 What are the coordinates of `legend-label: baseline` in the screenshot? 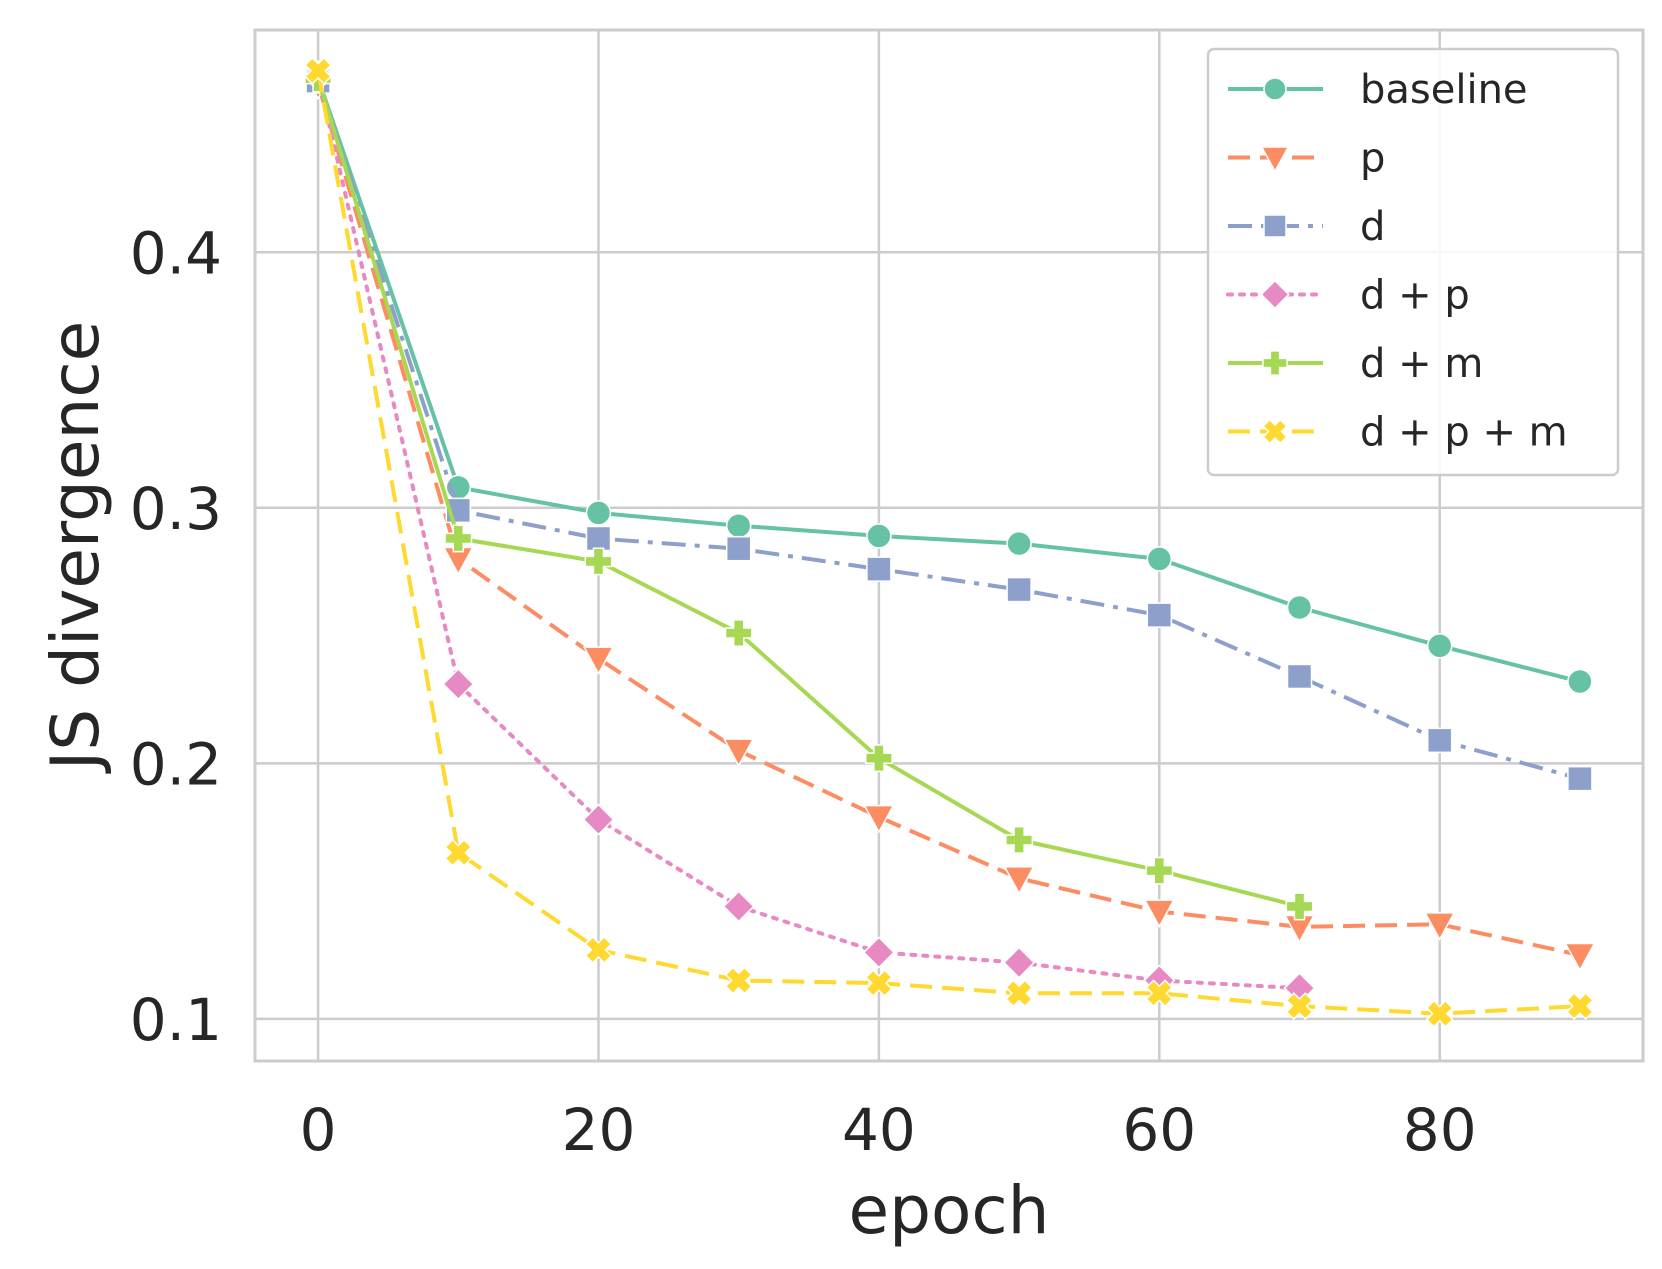 It's located at (1444, 90).